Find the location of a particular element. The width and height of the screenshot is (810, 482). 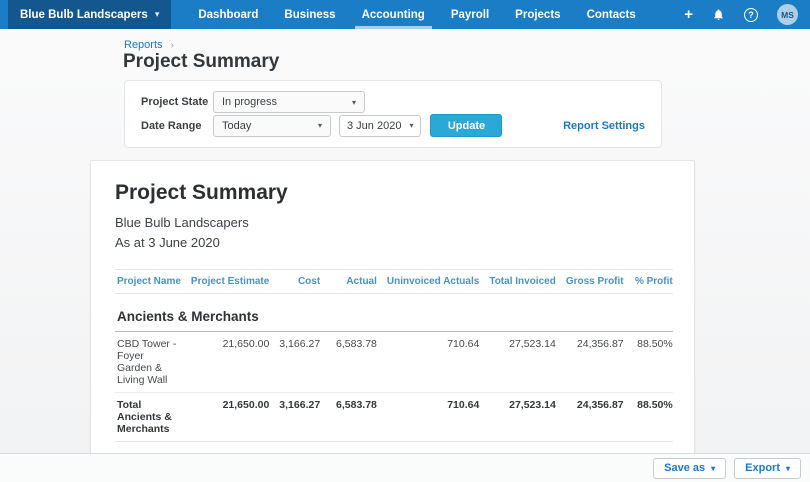

footer-bar: Save as ▾ Export ▾ is located at coordinates (405, 467).